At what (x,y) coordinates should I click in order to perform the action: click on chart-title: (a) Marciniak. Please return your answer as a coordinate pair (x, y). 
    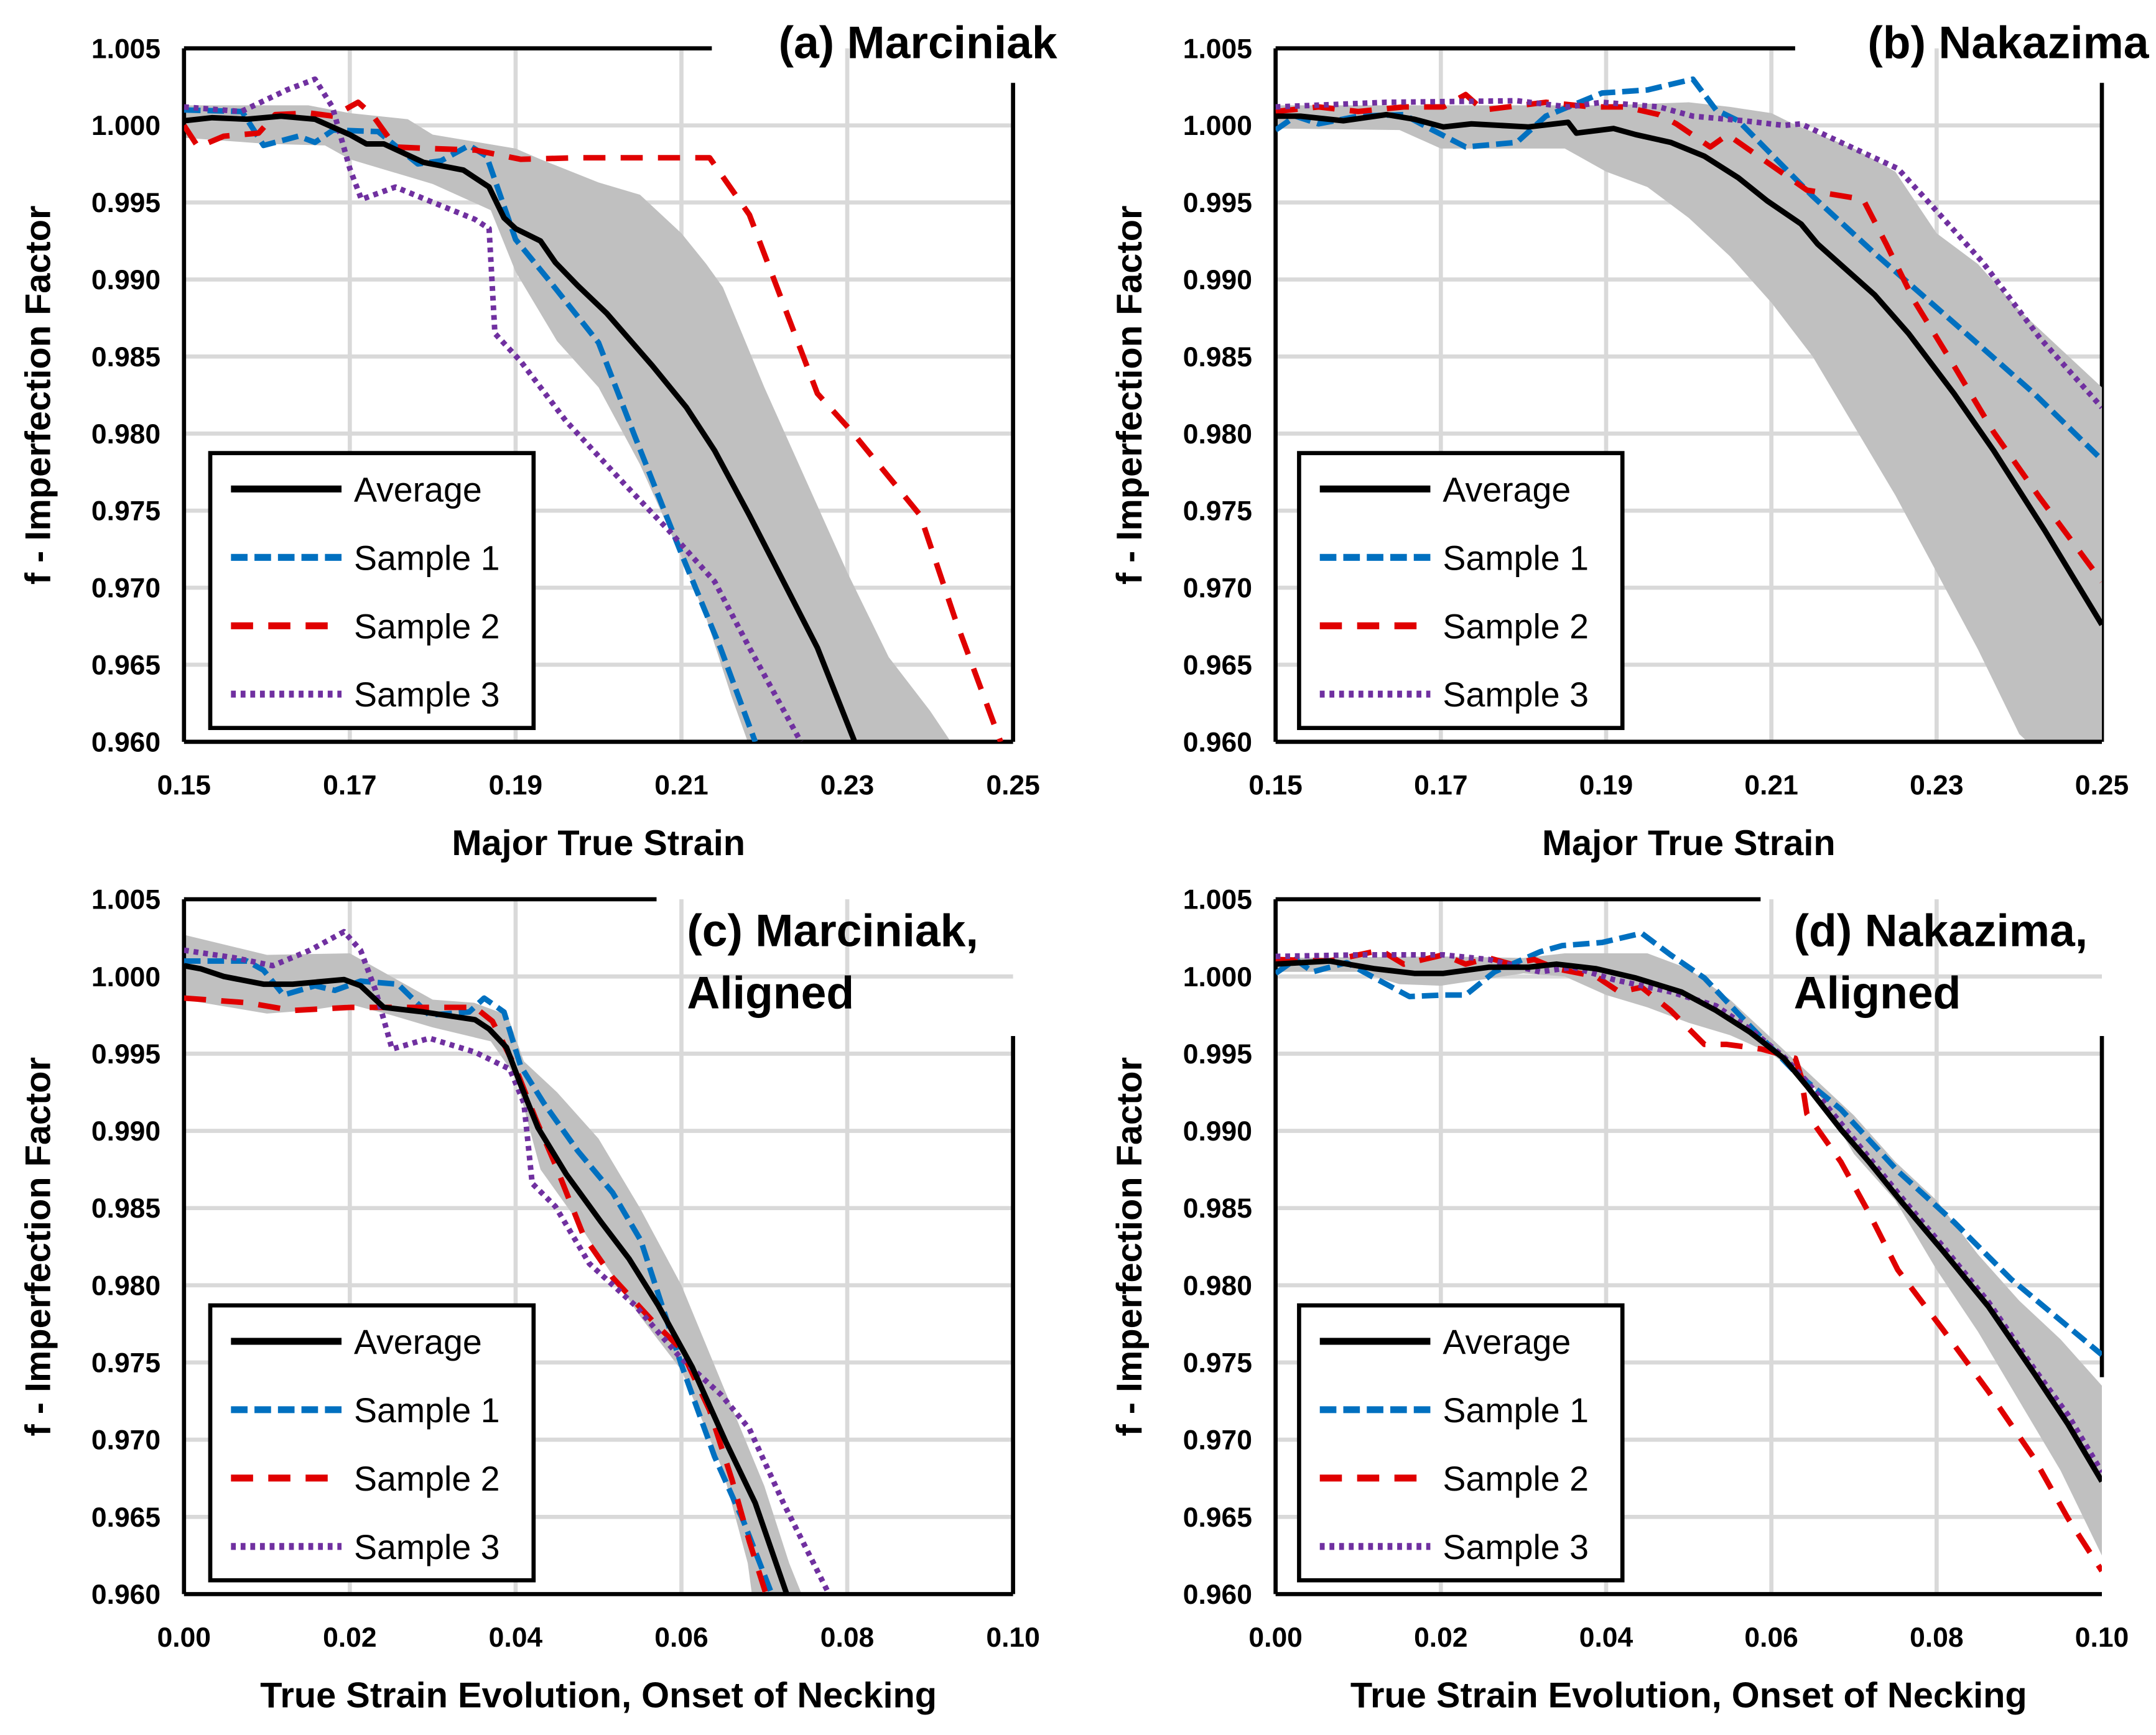
    Looking at the image, I should click on (918, 43).